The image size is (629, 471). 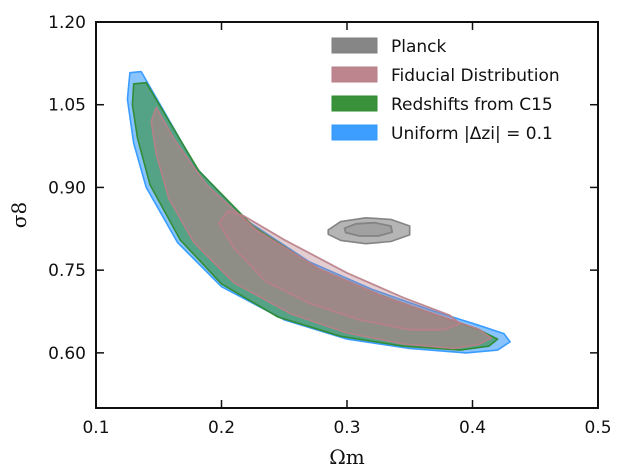 What do you see at coordinates (472, 105) in the screenshot?
I see `legend-label: Redshifts from C15` at bounding box center [472, 105].